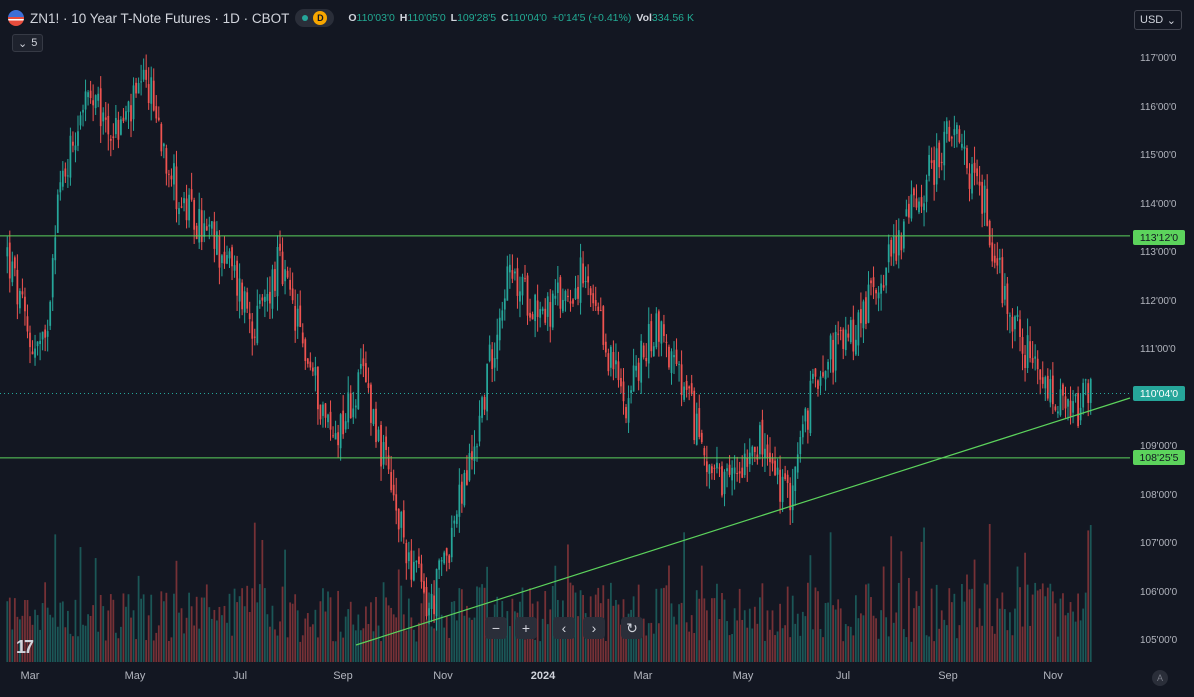  I want to click on time-tick-label: Sep, so click(343, 676).